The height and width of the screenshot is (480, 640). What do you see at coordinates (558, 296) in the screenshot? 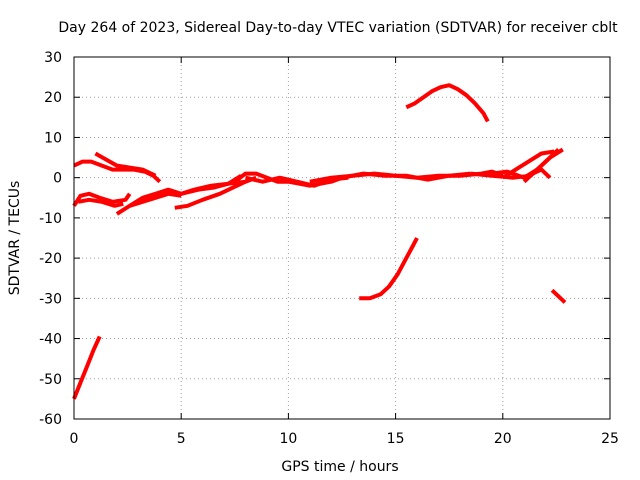
I see `series-arc-late-23h` at bounding box center [558, 296].